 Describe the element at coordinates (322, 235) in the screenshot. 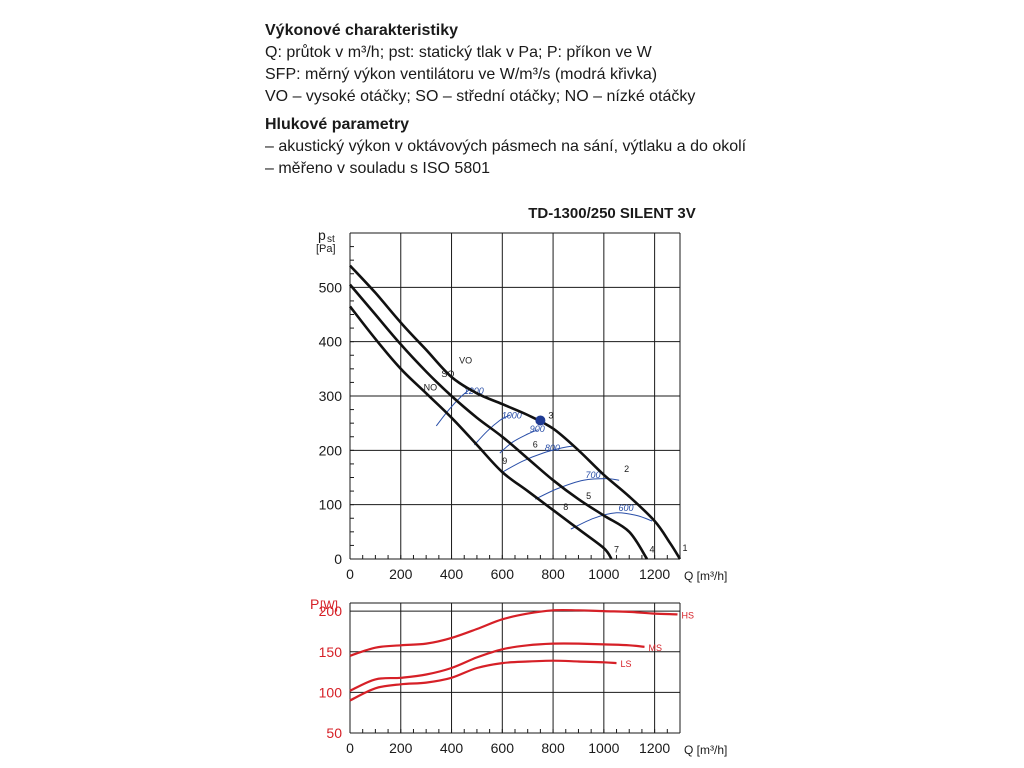

I see `y-axis-label: p` at that location.